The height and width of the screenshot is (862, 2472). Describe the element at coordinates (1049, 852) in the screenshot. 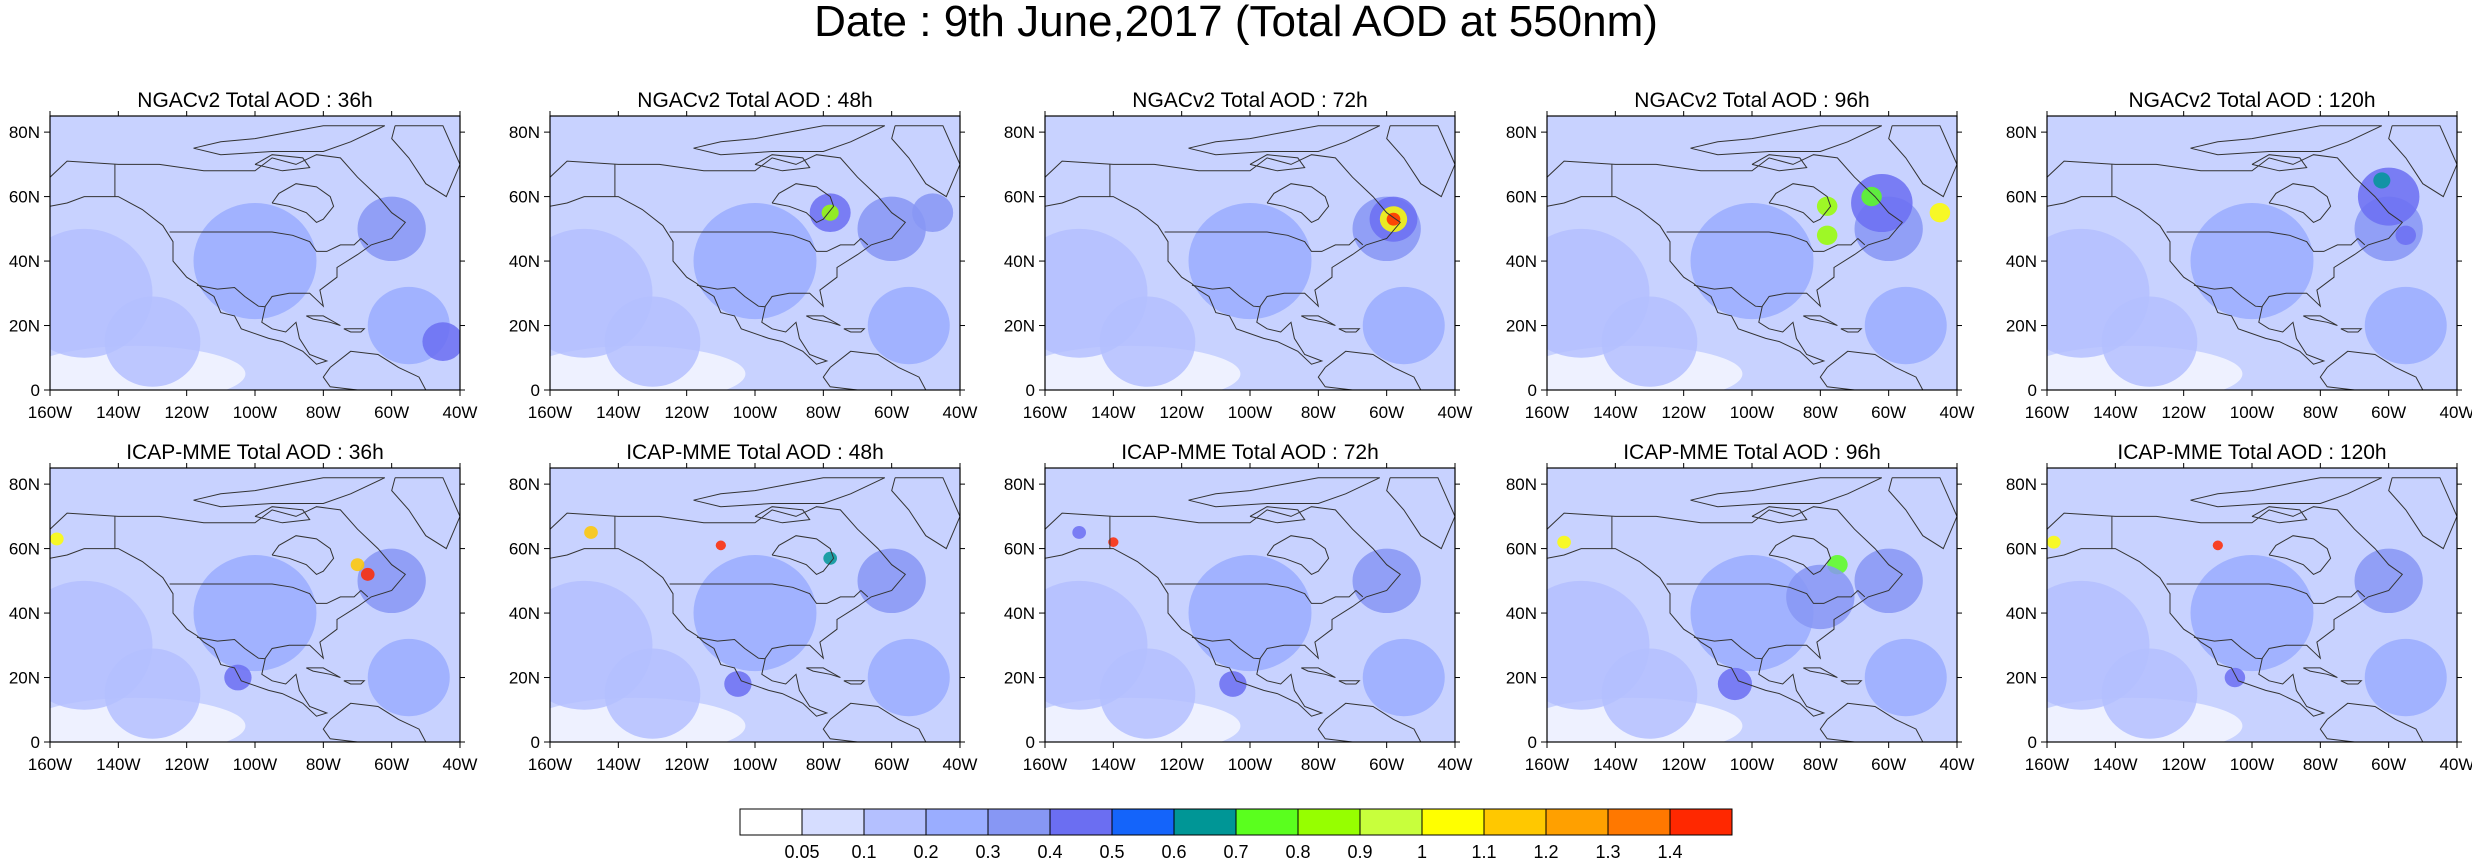

I see `colorbar-label: 0.4` at that location.